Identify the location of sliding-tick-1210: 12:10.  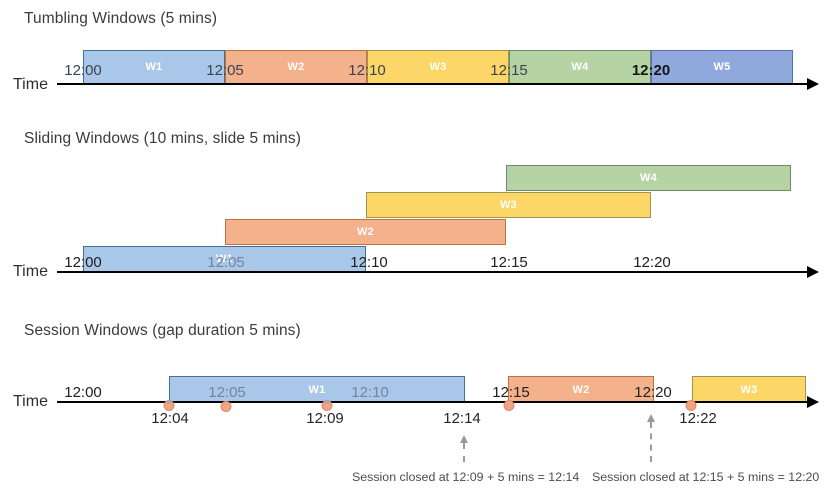
(369, 262).